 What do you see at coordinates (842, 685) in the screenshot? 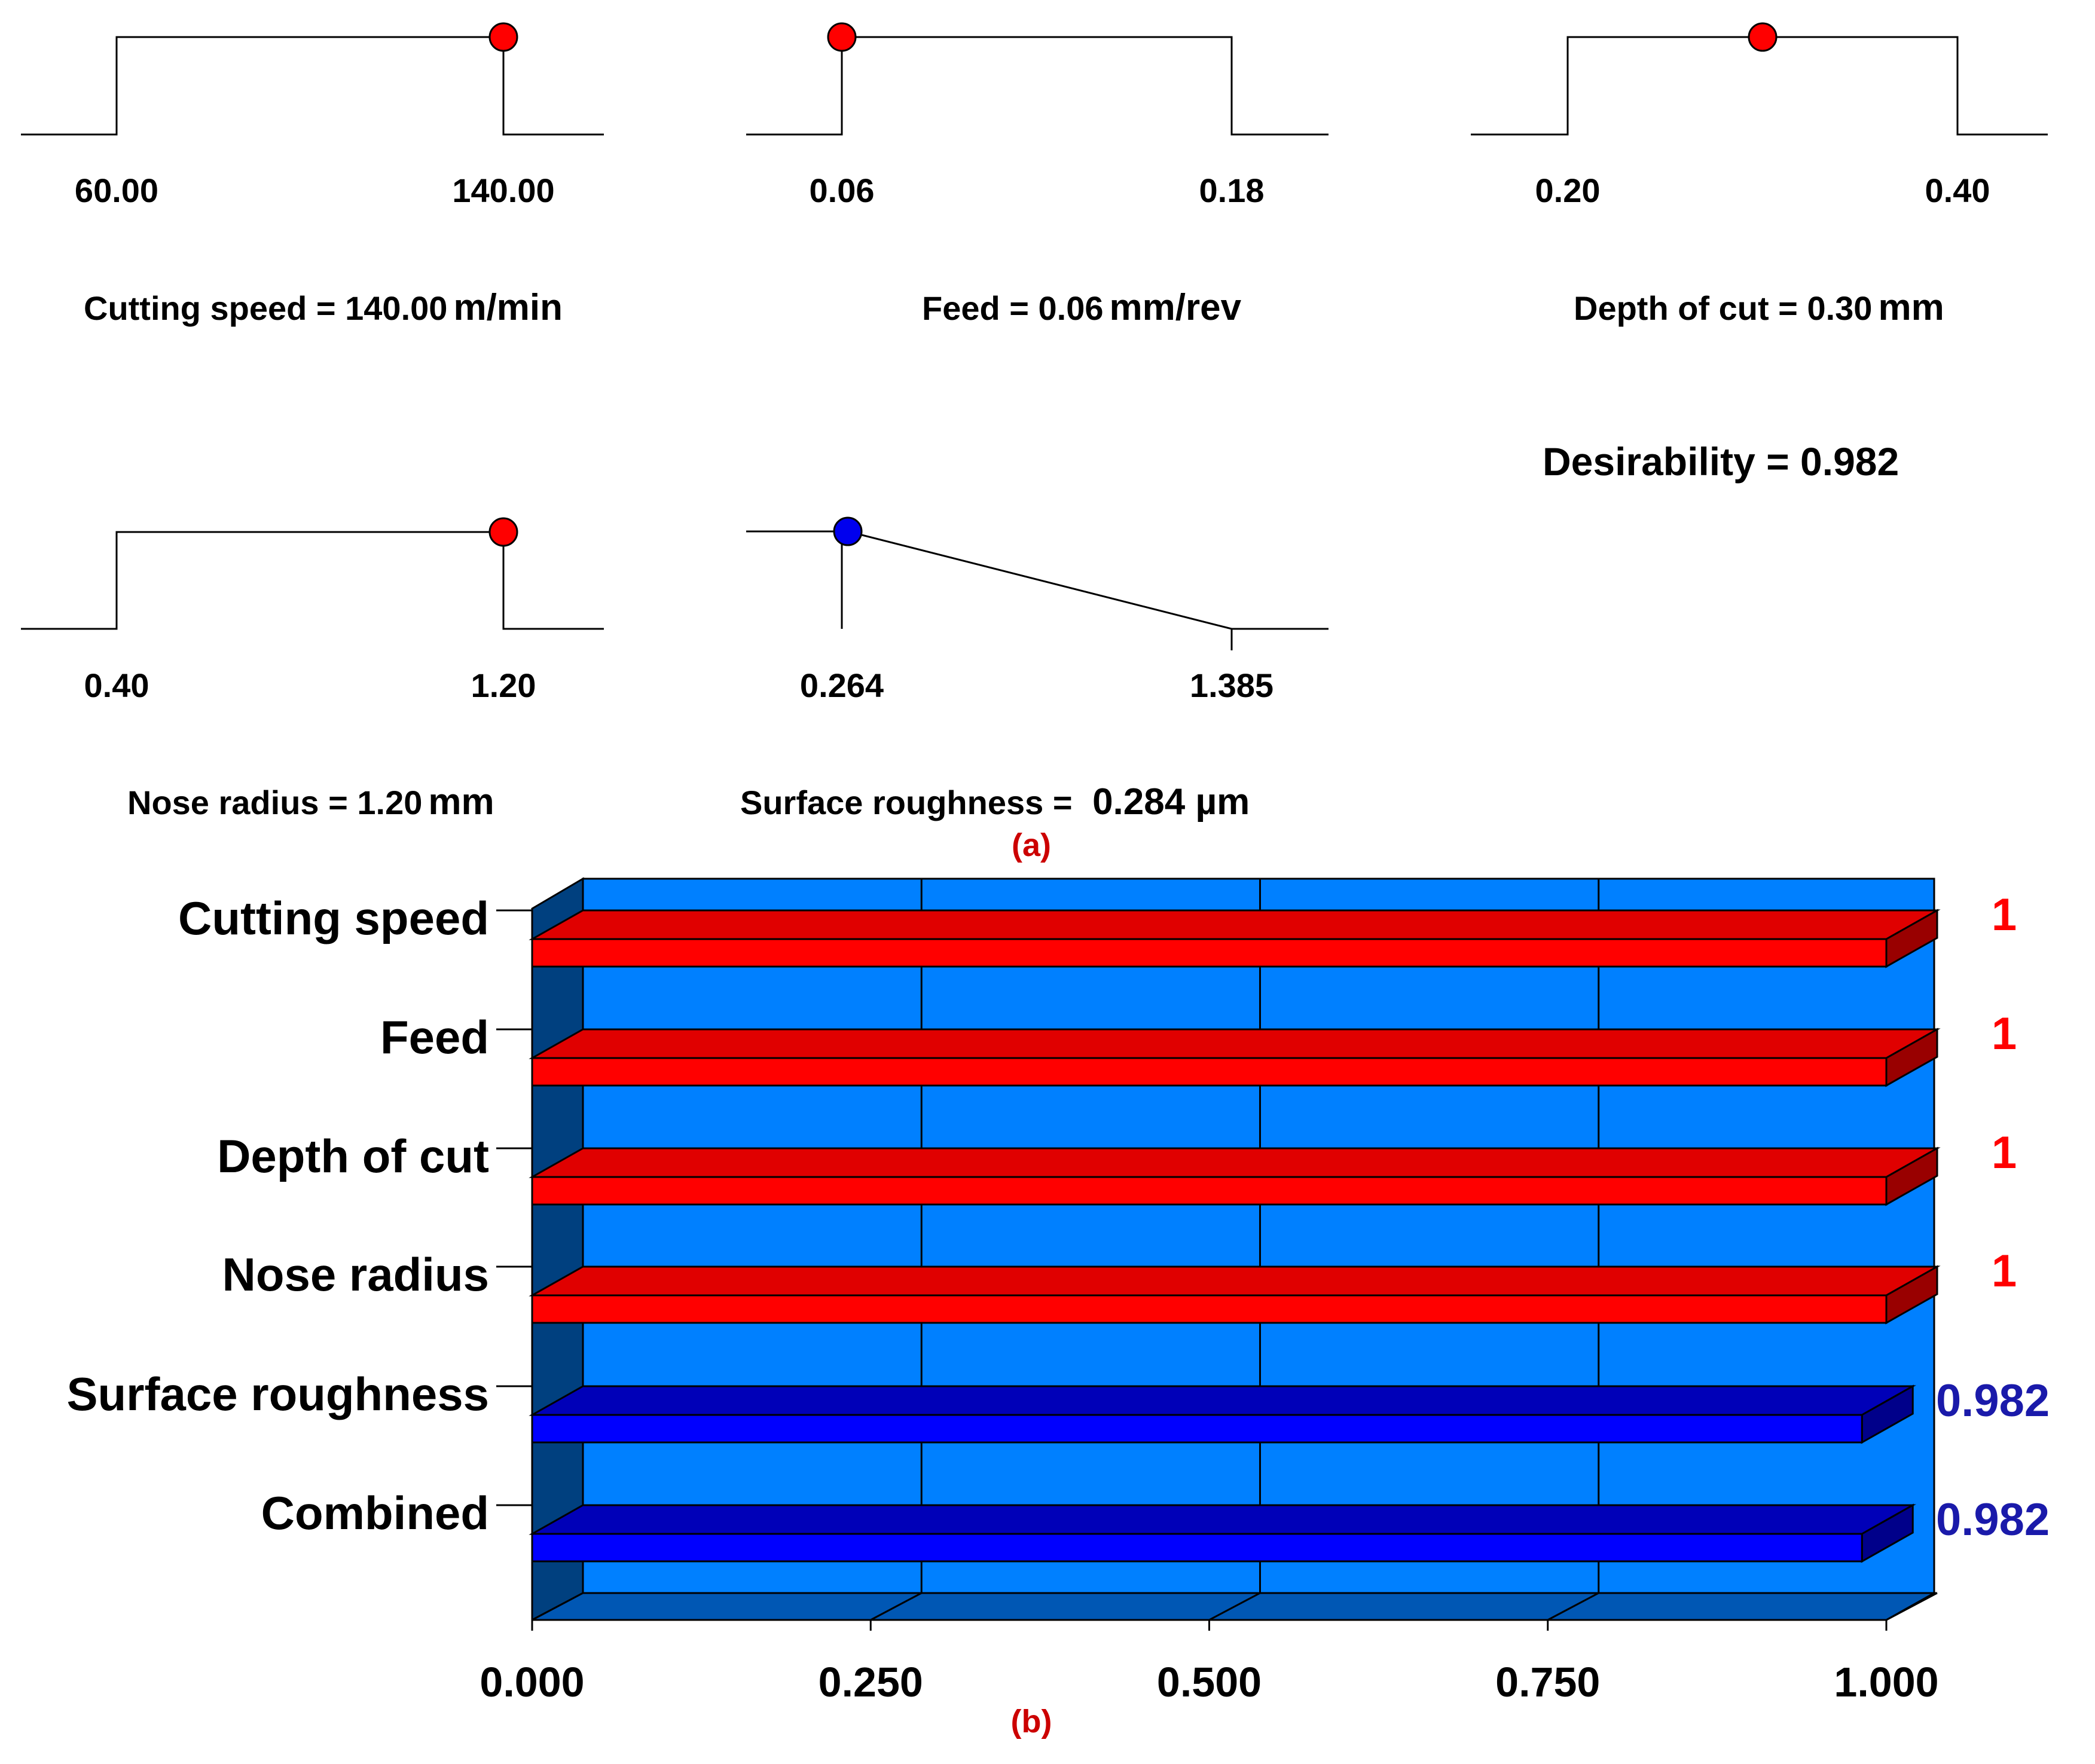
I see `ramp-low-label: 0.264` at bounding box center [842, 685].